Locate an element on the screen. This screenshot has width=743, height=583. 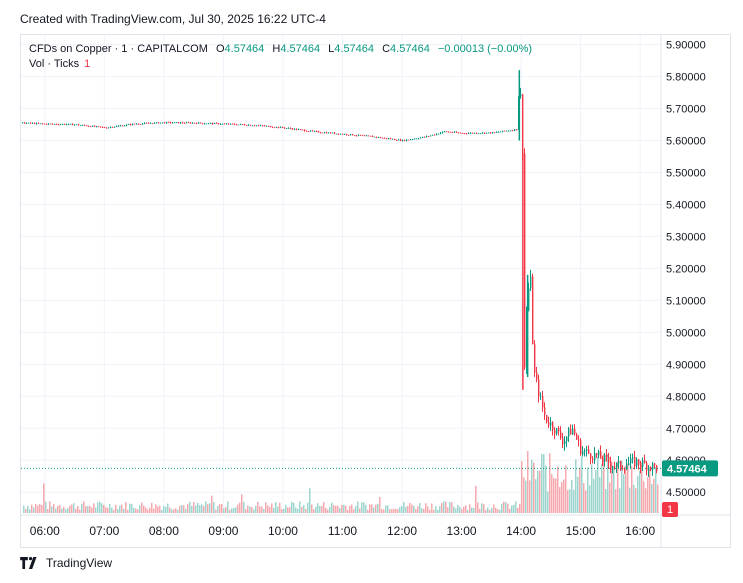
legend-close-value: 4.57464 is located at coordinates (410, 49).